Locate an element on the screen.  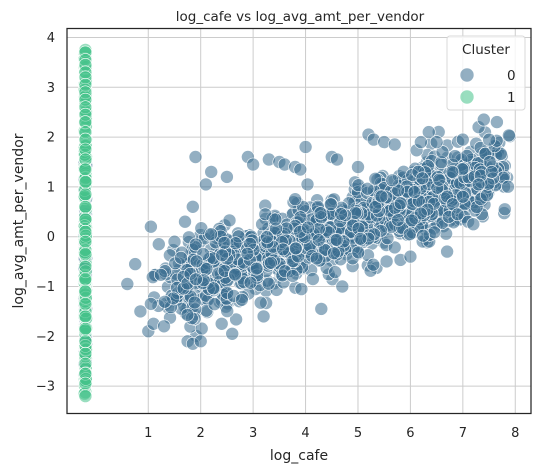
y-tick-label: −3 is located at coordinates (45, 387).